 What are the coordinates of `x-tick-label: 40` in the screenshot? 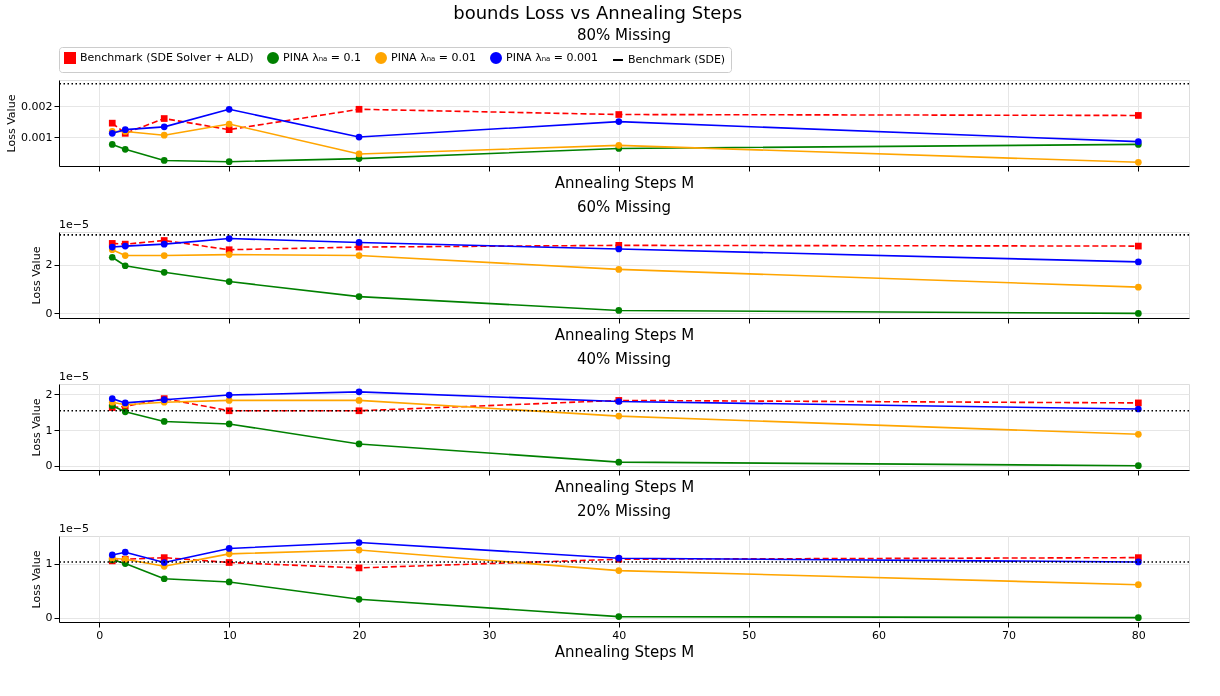 It's located at (619, 635).